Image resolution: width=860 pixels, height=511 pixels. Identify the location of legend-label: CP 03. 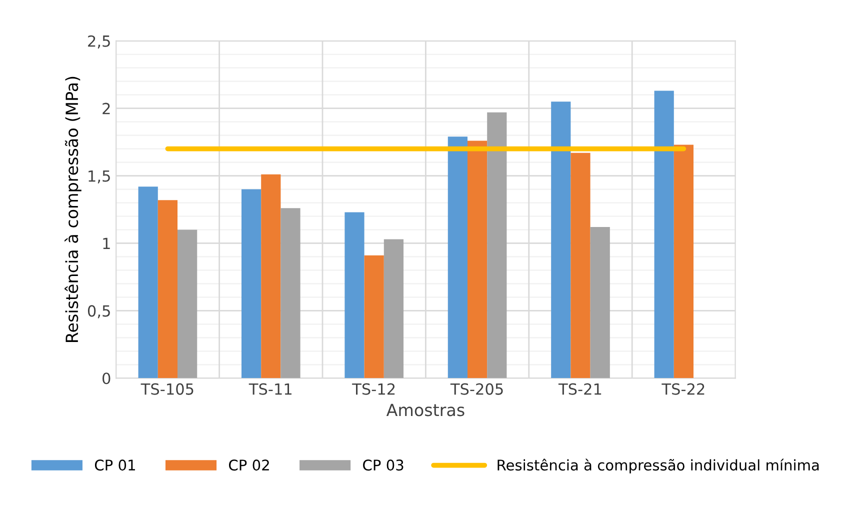
(383, 465).